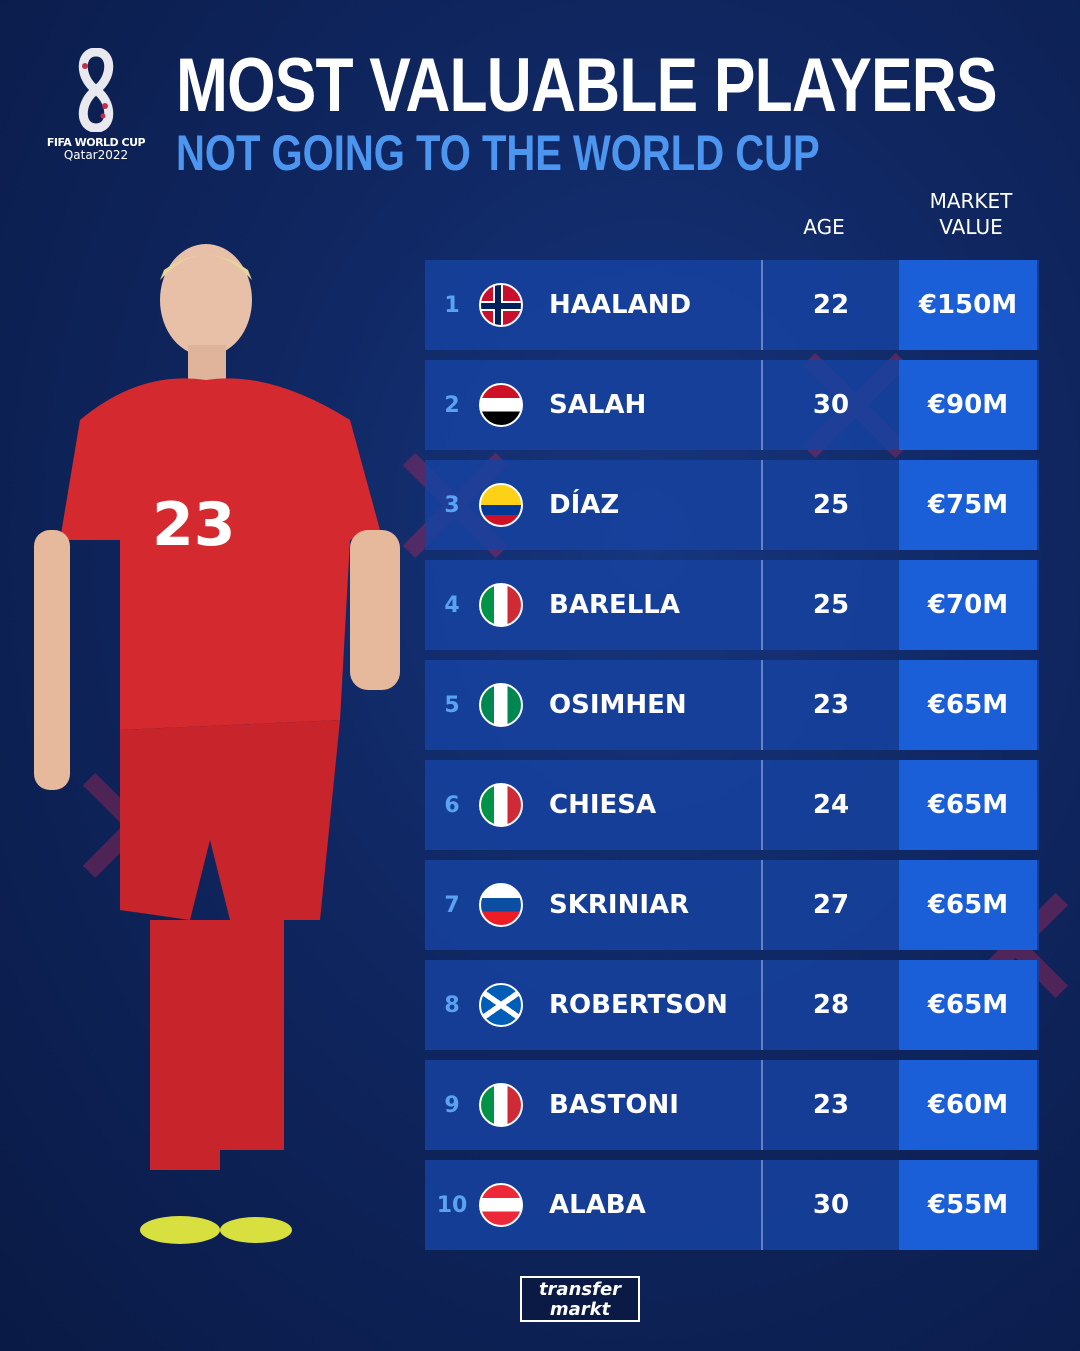  Describe the element at coordinates (501, 1205) in the screenshot. I see `austria-flag-icon` at that location.